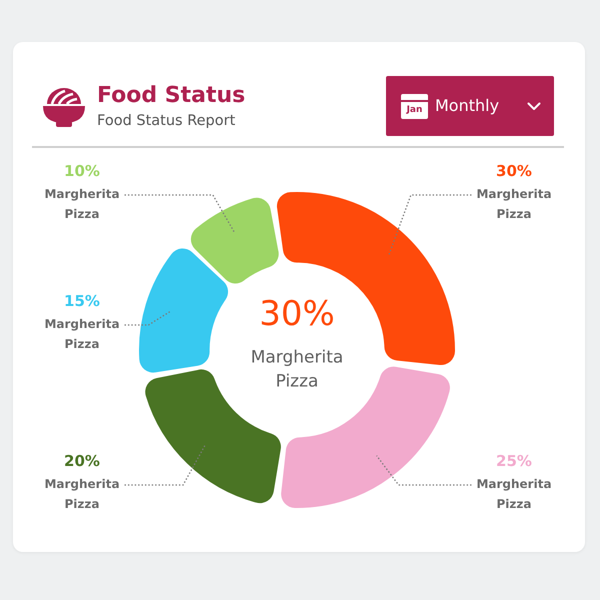 Image resolution: width=600 pixels, height=600 pixels. I want to click on data-label: 20%, so click(82, 461).